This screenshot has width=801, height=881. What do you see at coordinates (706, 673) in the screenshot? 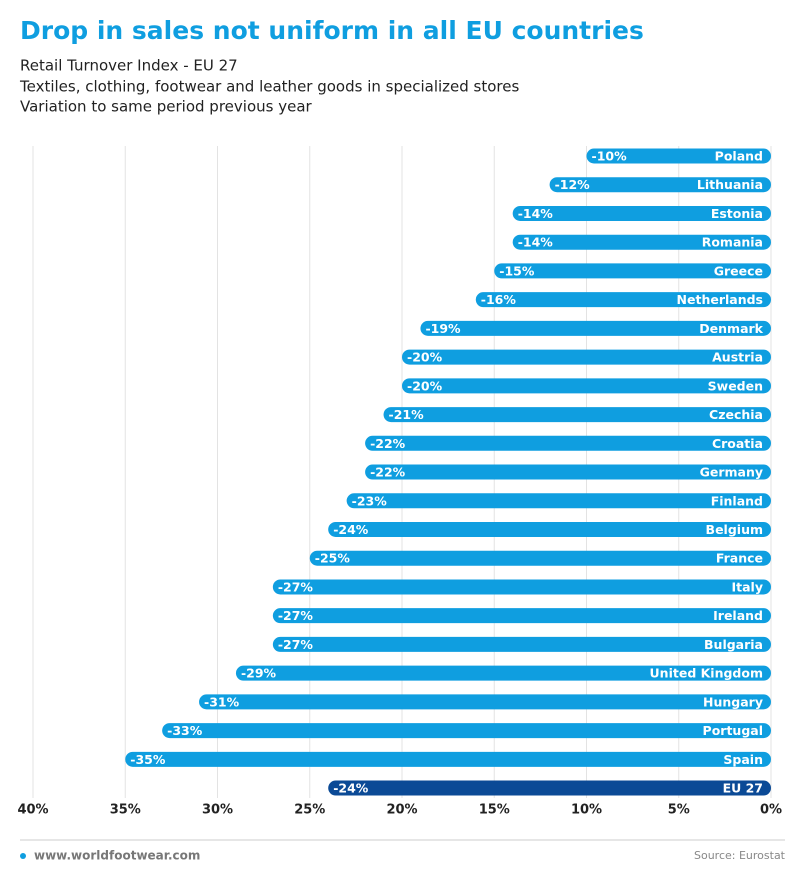
I see `category-label: United Kingdom` at bounding box center [706, 673].